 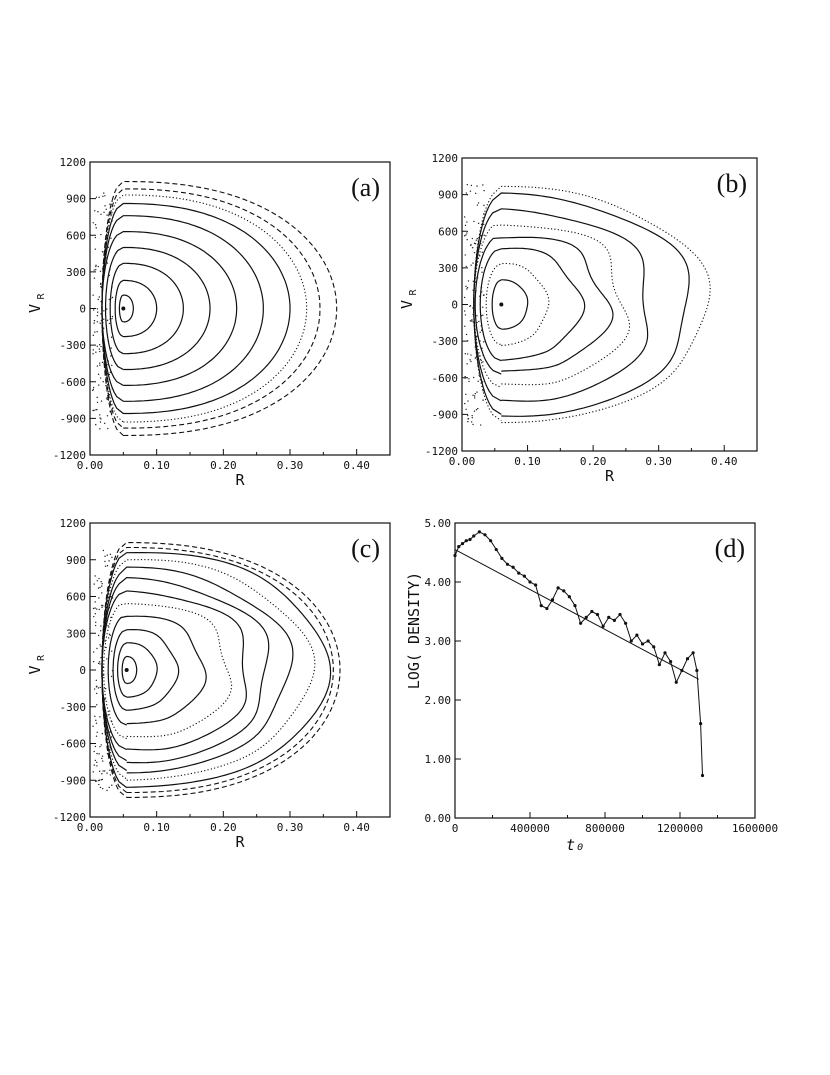 What do you see at coordinates (73, 418) in the screenshot?
I see `y-tick-label: -900` at bounding box center [73, 418].